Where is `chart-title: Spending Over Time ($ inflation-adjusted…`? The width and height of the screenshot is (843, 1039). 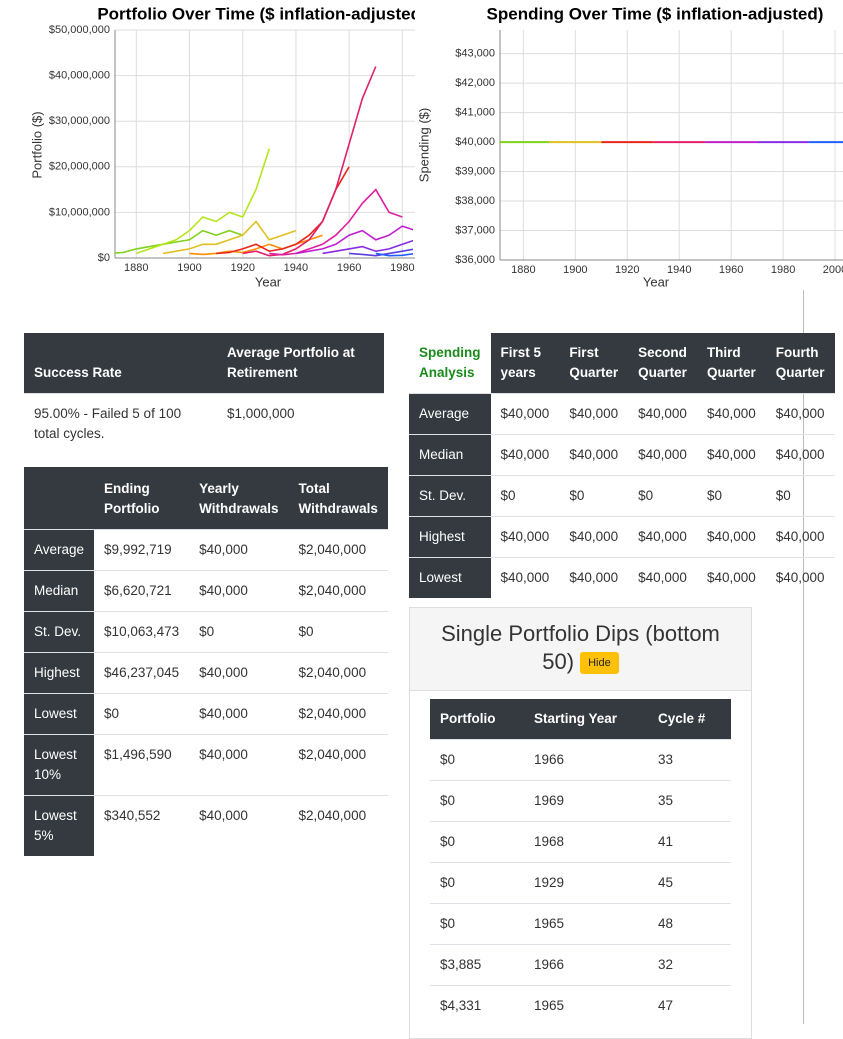 chart-title: Spending Over Time ($ inflation-adjusted… is located at coordinates (655, 13).